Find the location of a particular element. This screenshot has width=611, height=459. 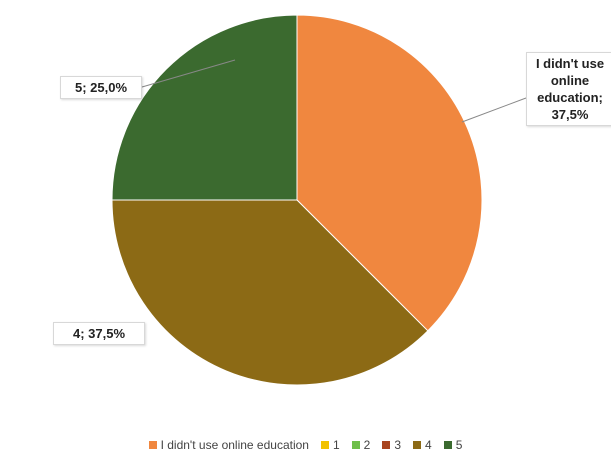

legend: I didn't use online education 1 2 3 4 5 is located at coordinates (305, 445).